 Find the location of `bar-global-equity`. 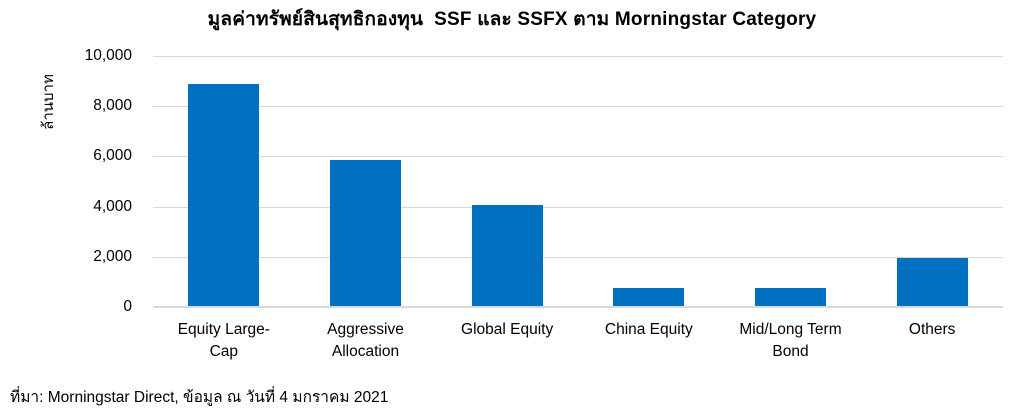

bar-global-equity is located at coordinates (507, 255).